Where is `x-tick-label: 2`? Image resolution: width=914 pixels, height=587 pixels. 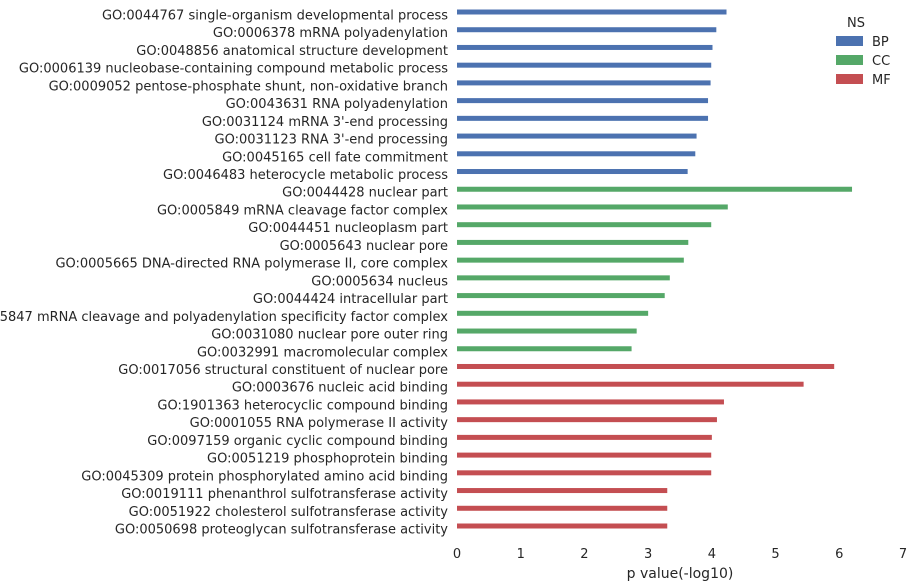 x-tick-label: 2 is located at coordinates (584, 554).